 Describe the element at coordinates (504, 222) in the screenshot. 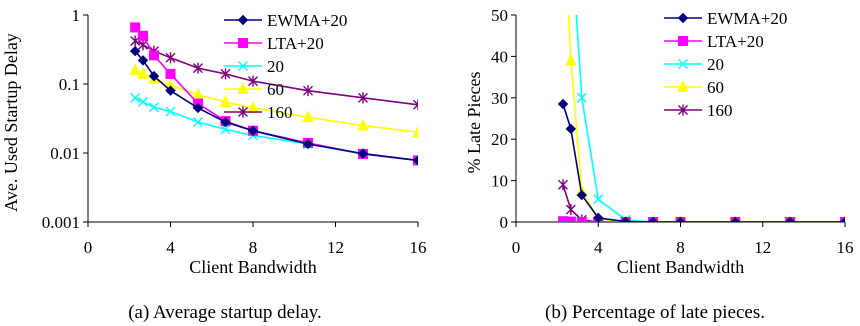

I see `y-tick-label: 0` at that location.